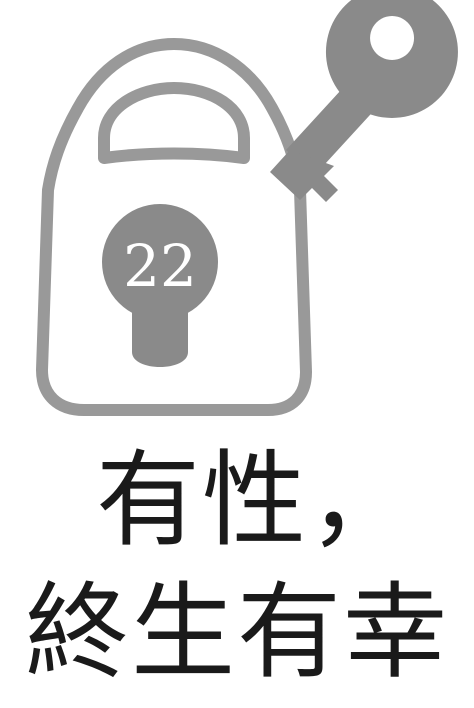  I want to click on lock-number: 22, so click(160, 266).